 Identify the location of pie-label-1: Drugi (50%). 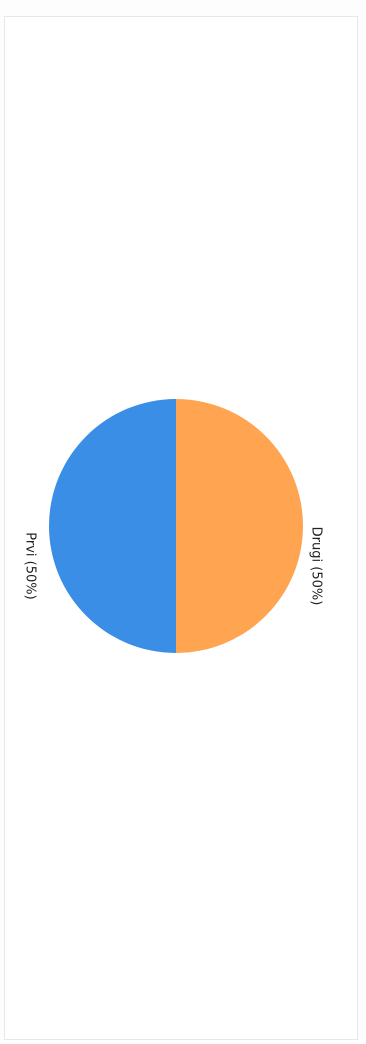
(316, 566).